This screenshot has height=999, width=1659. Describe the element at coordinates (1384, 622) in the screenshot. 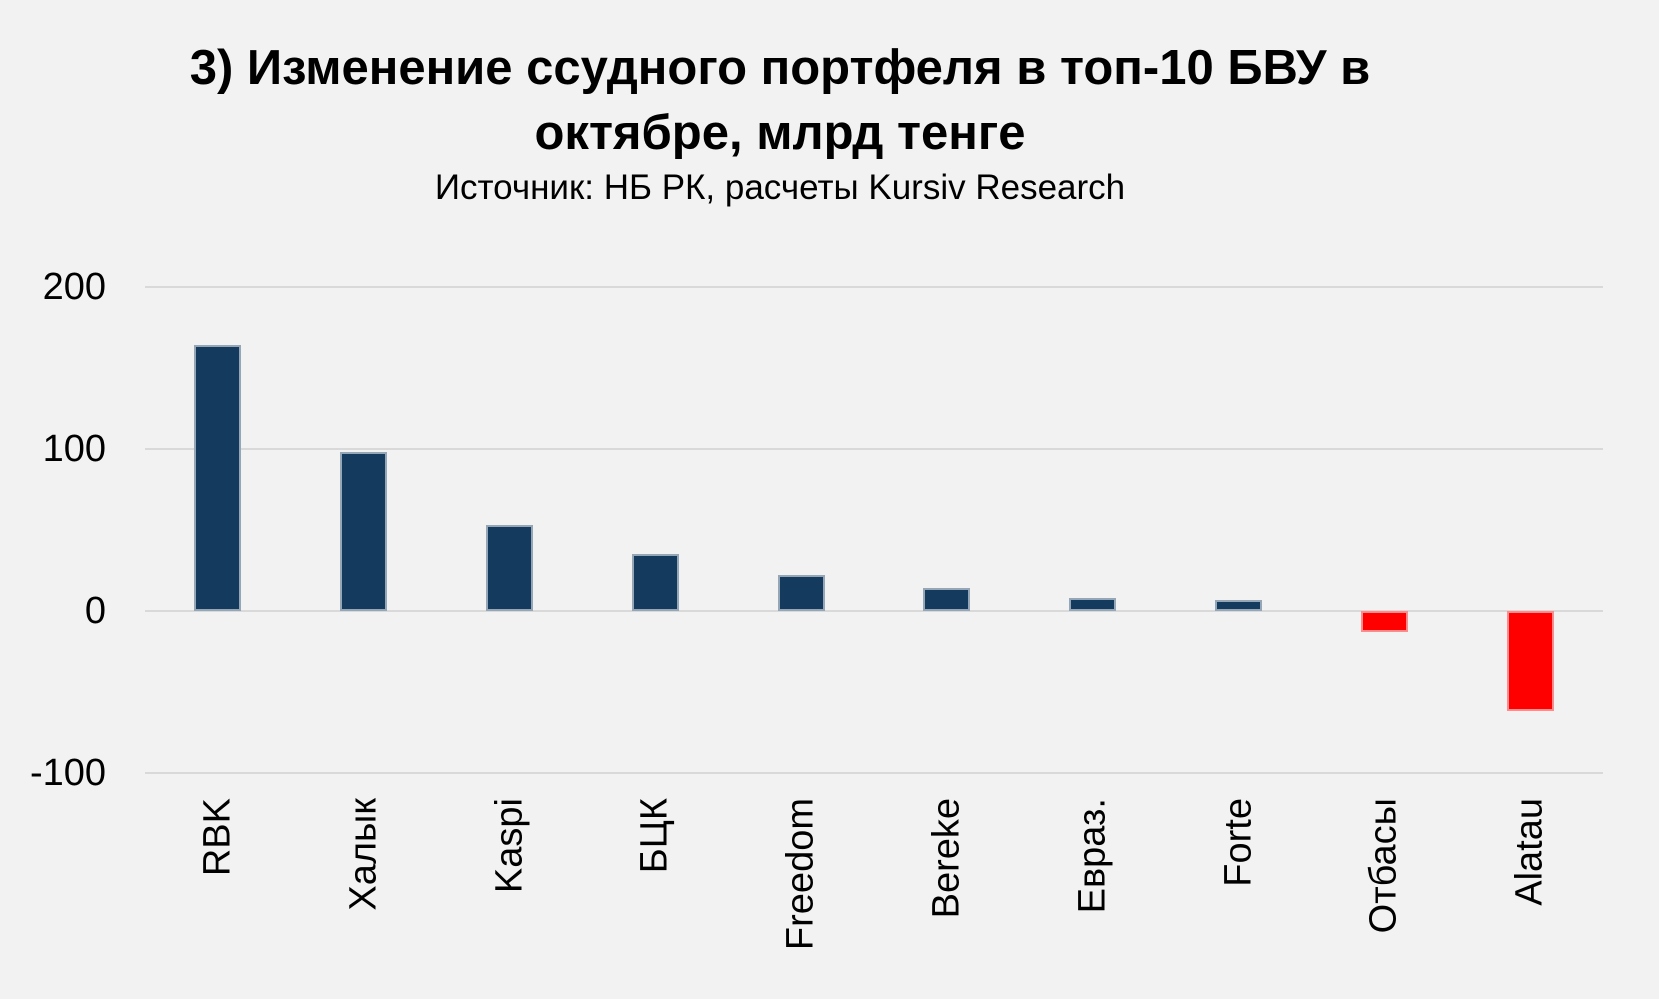

I see `bar-Отбасы` at that location.